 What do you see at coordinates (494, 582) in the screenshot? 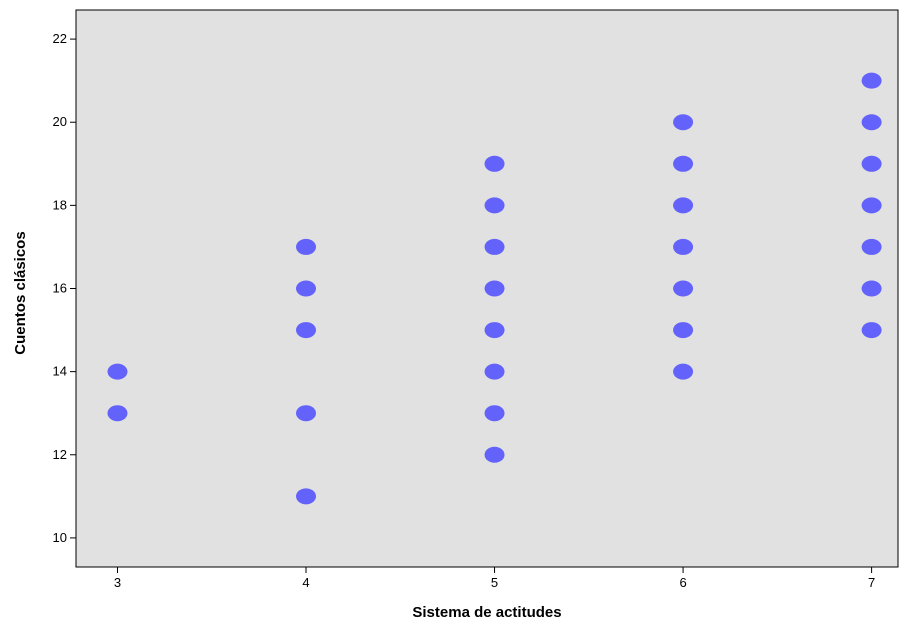
I see `x-tick-label: 5` at bounding box center [494, 582].